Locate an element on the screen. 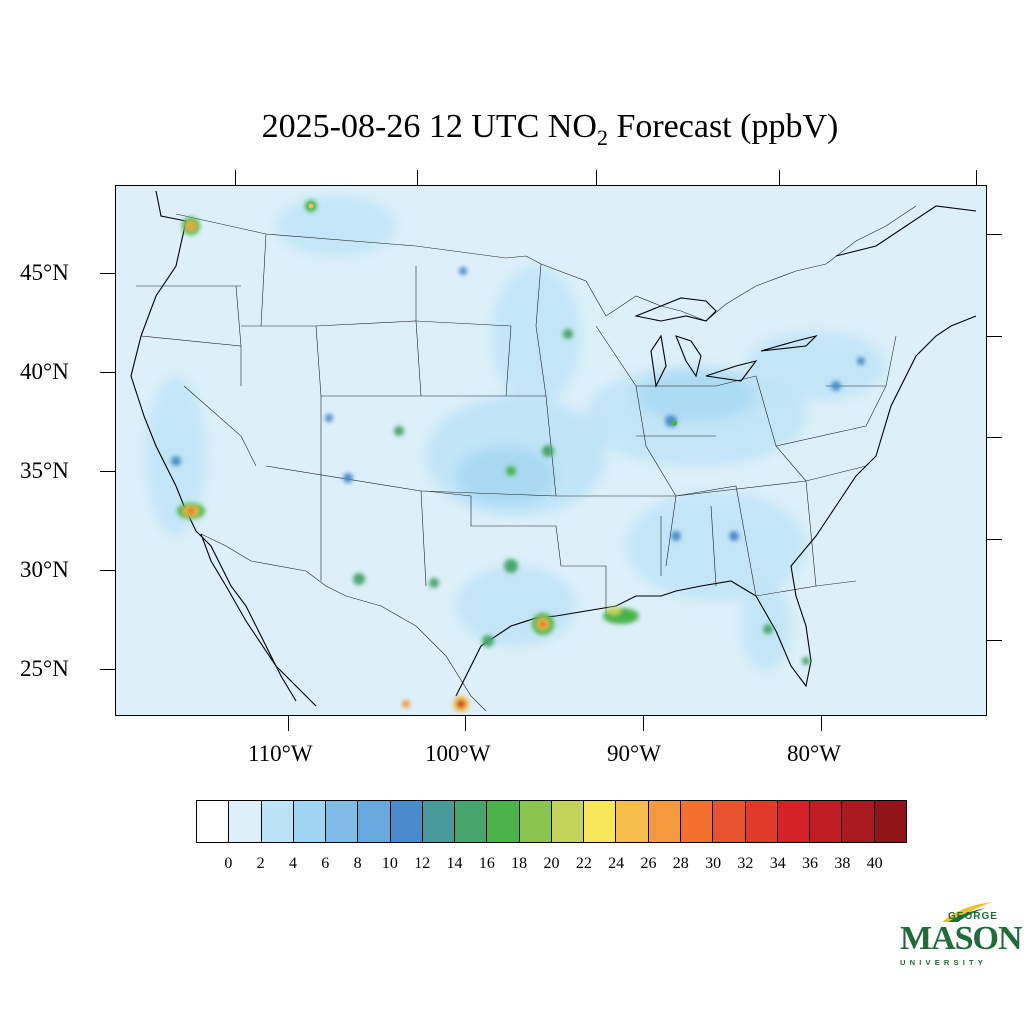 This screenshot has height=1024, width=1024. lat-label-30: 30°N is located at coordinates (44, 569).